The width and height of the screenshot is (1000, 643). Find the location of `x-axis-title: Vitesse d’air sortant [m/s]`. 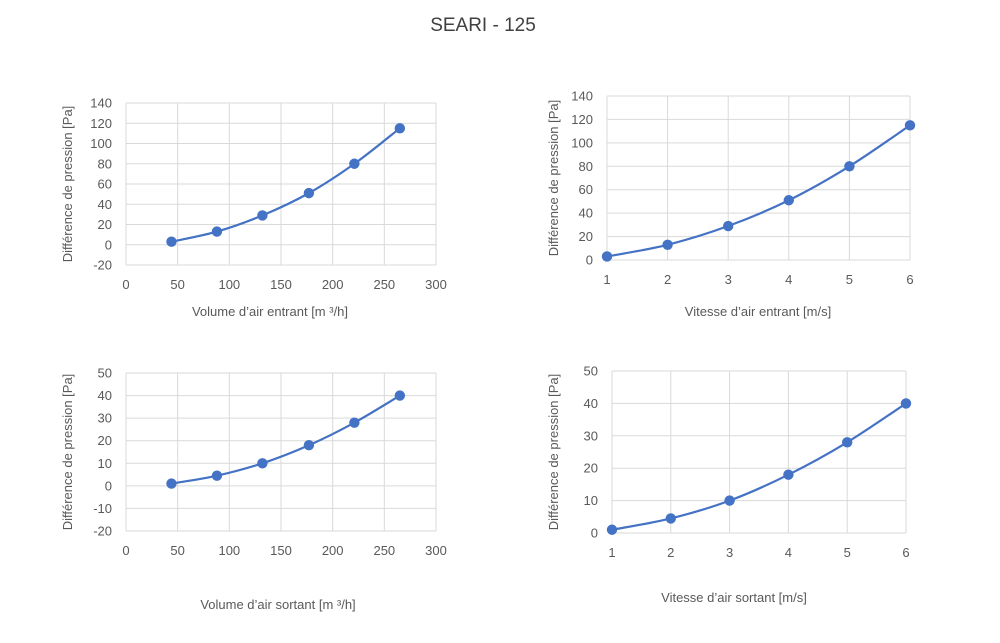

x-axis-title: Vitesse d’air sortant [m/s] is located at coordinates (734, 597).